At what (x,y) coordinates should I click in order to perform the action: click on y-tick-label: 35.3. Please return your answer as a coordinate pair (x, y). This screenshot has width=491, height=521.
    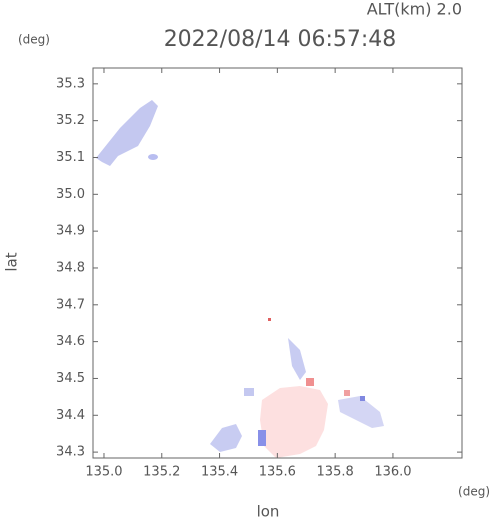
    Looking at the image, I should click on (70, 83).